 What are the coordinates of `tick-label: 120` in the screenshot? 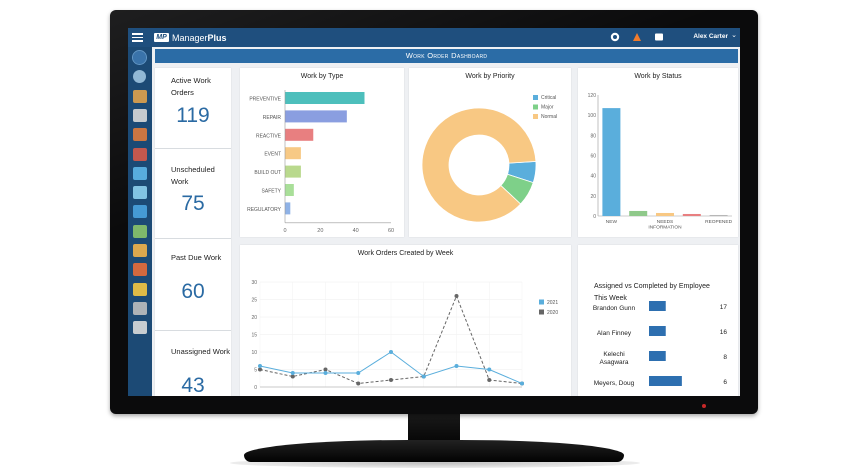 It's located at (592, 96).